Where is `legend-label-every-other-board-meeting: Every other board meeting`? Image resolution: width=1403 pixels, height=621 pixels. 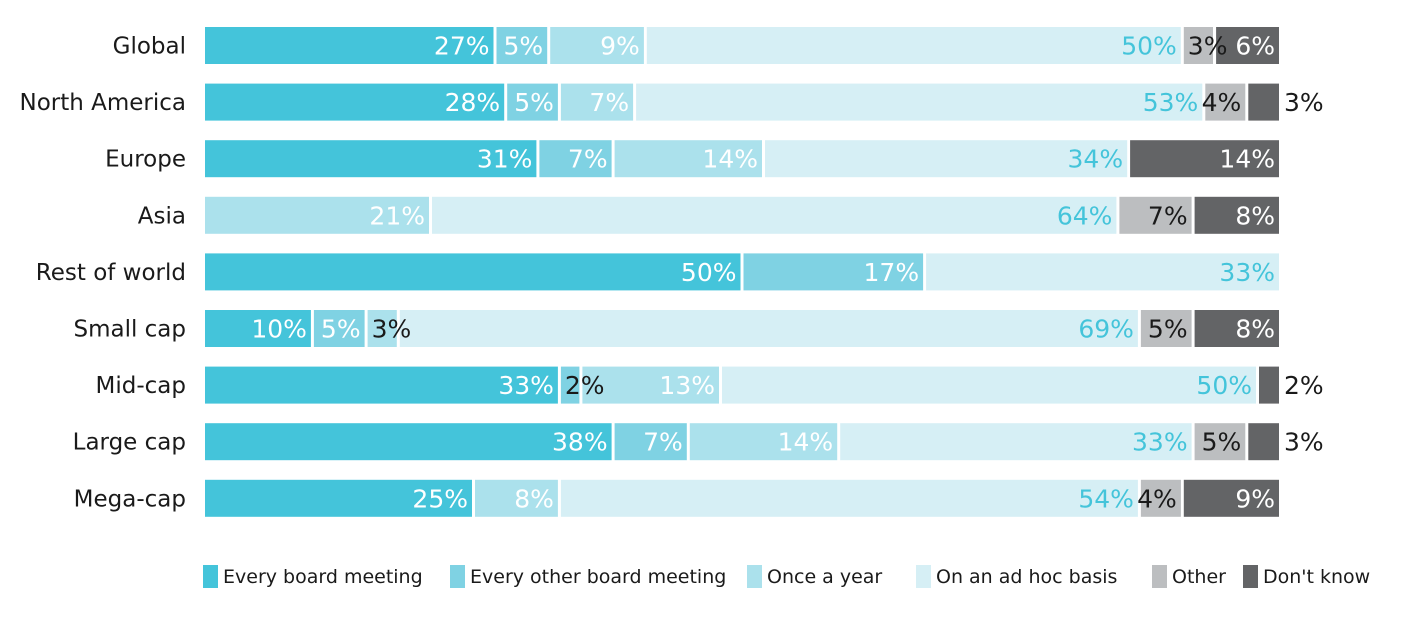 legend-label-every-other-board-meeting: Every other board meeting is located at coordinates (598, 577).